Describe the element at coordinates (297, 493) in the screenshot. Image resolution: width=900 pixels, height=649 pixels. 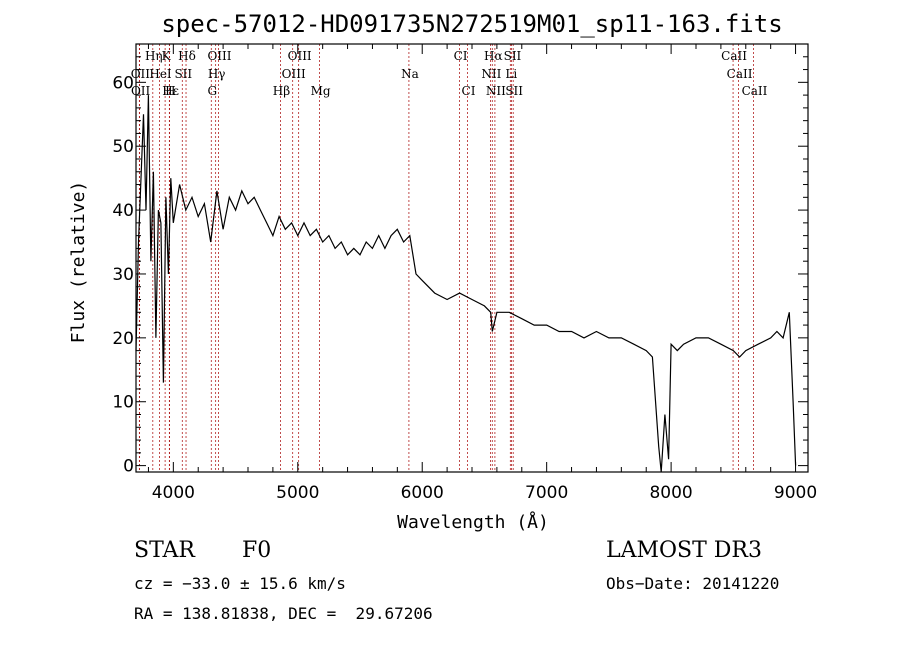
I see `x-tick-label: 5000` at that location.